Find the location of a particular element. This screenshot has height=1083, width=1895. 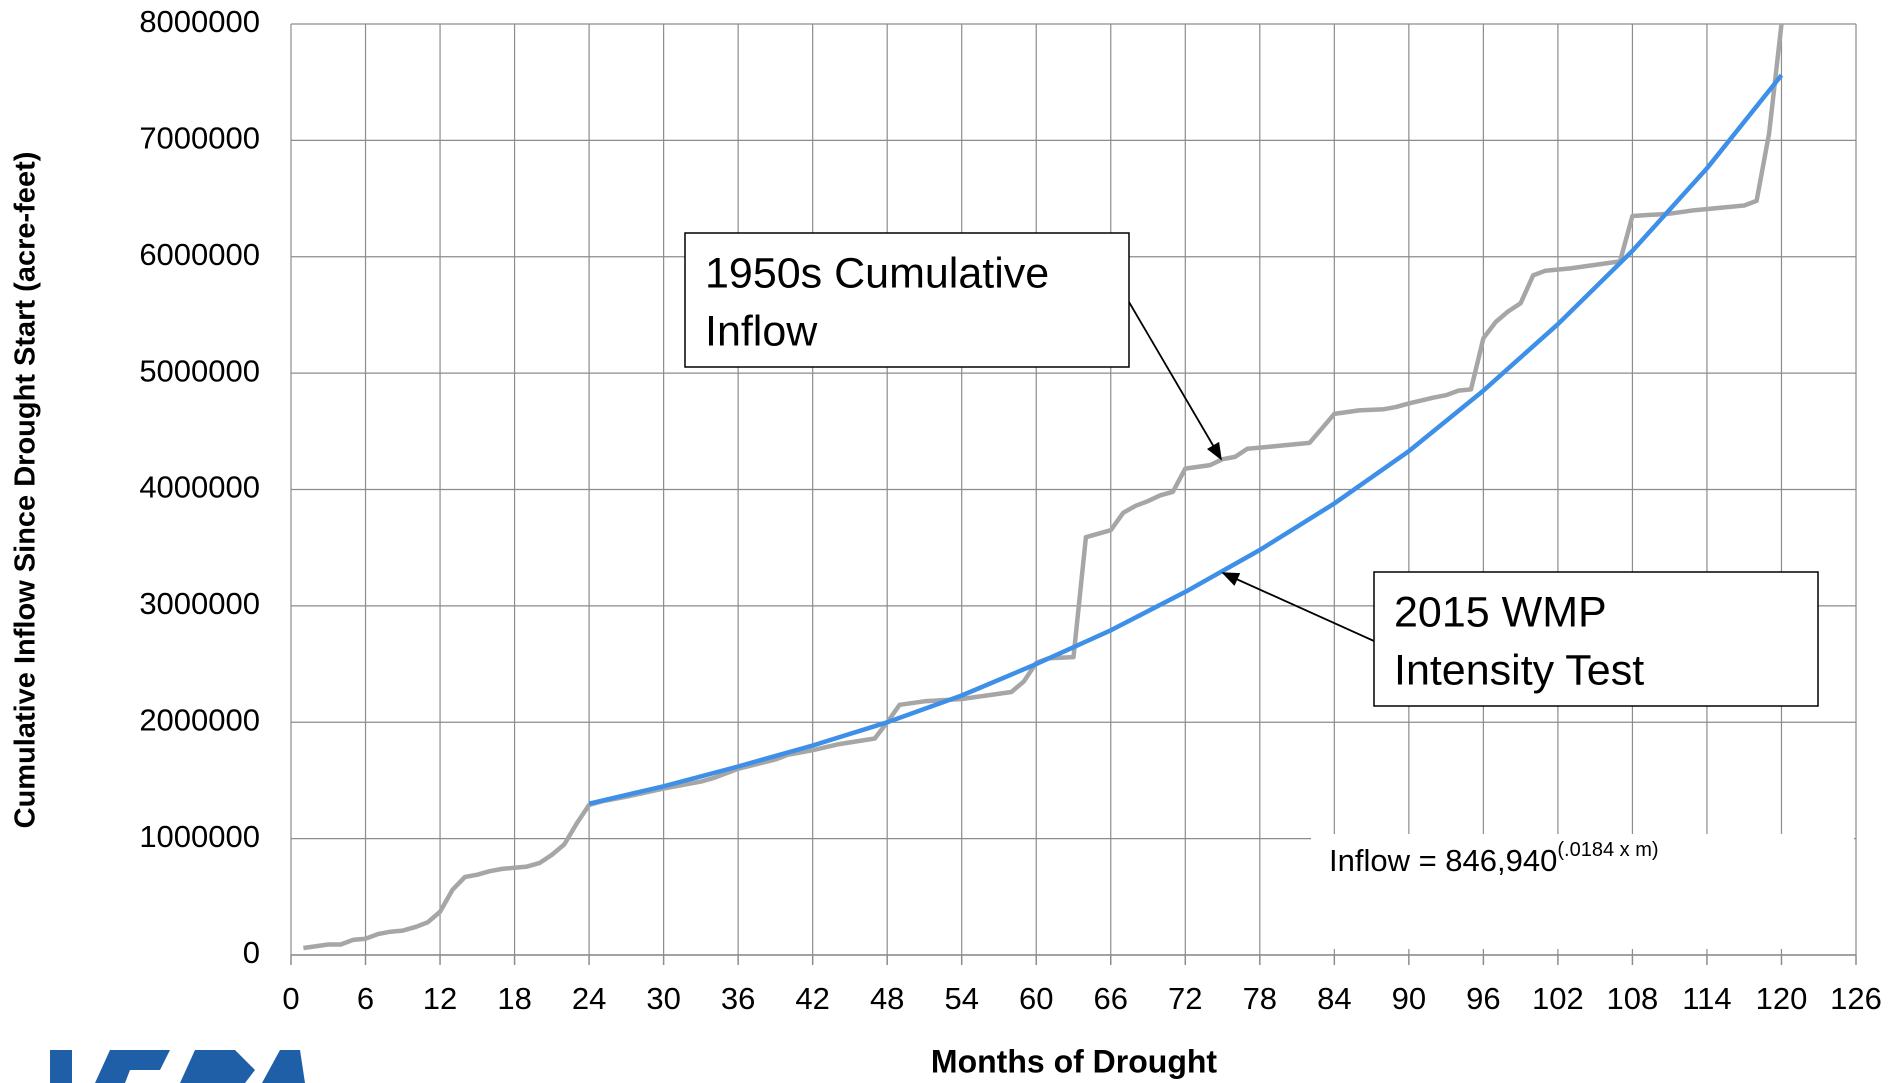

y-tick-label: 5000000 is located at coordinates (199, 370).